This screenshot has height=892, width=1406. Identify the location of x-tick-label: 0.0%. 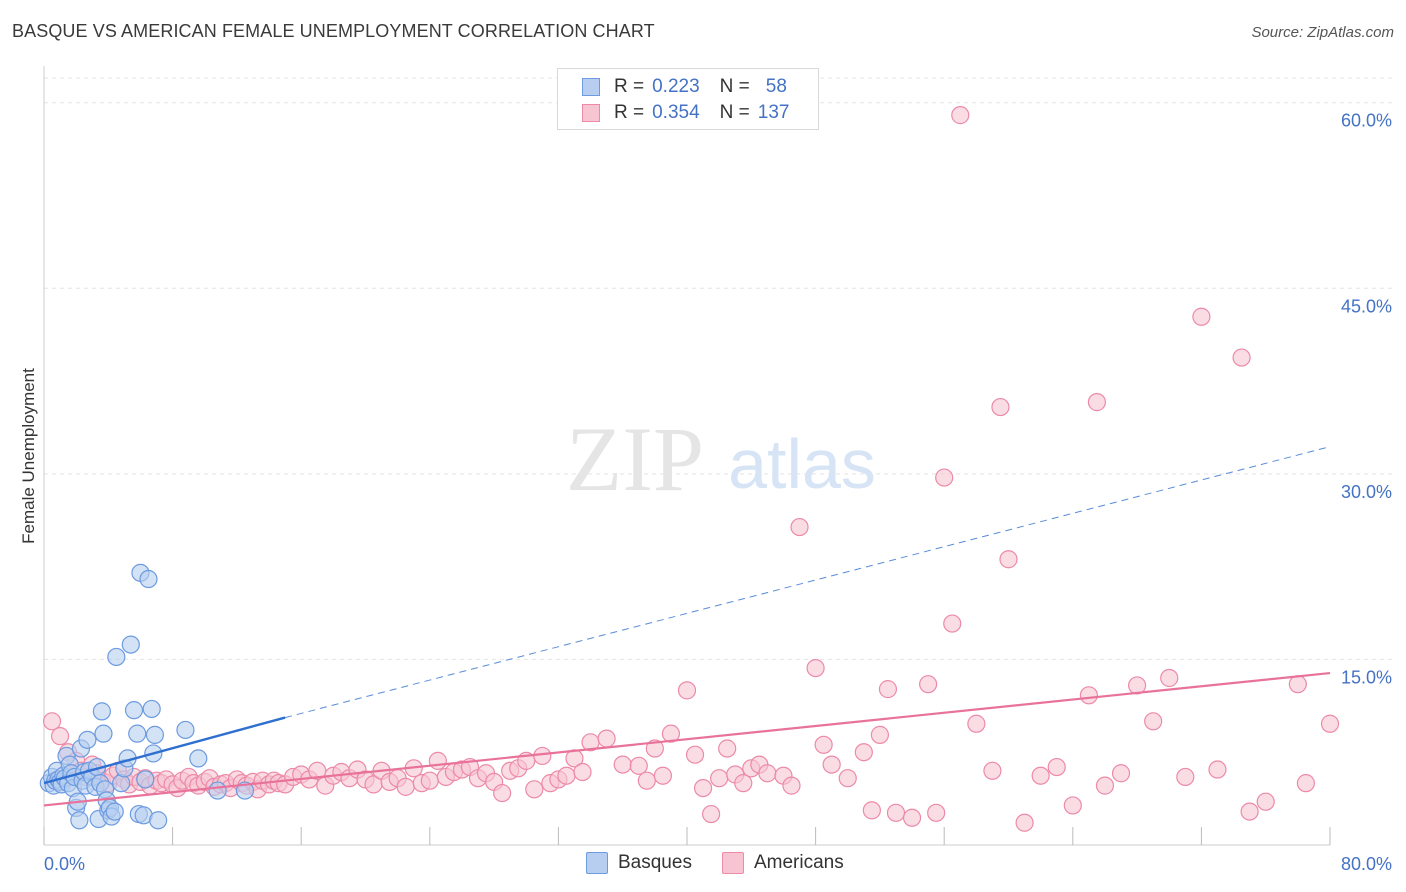
(64, 864).